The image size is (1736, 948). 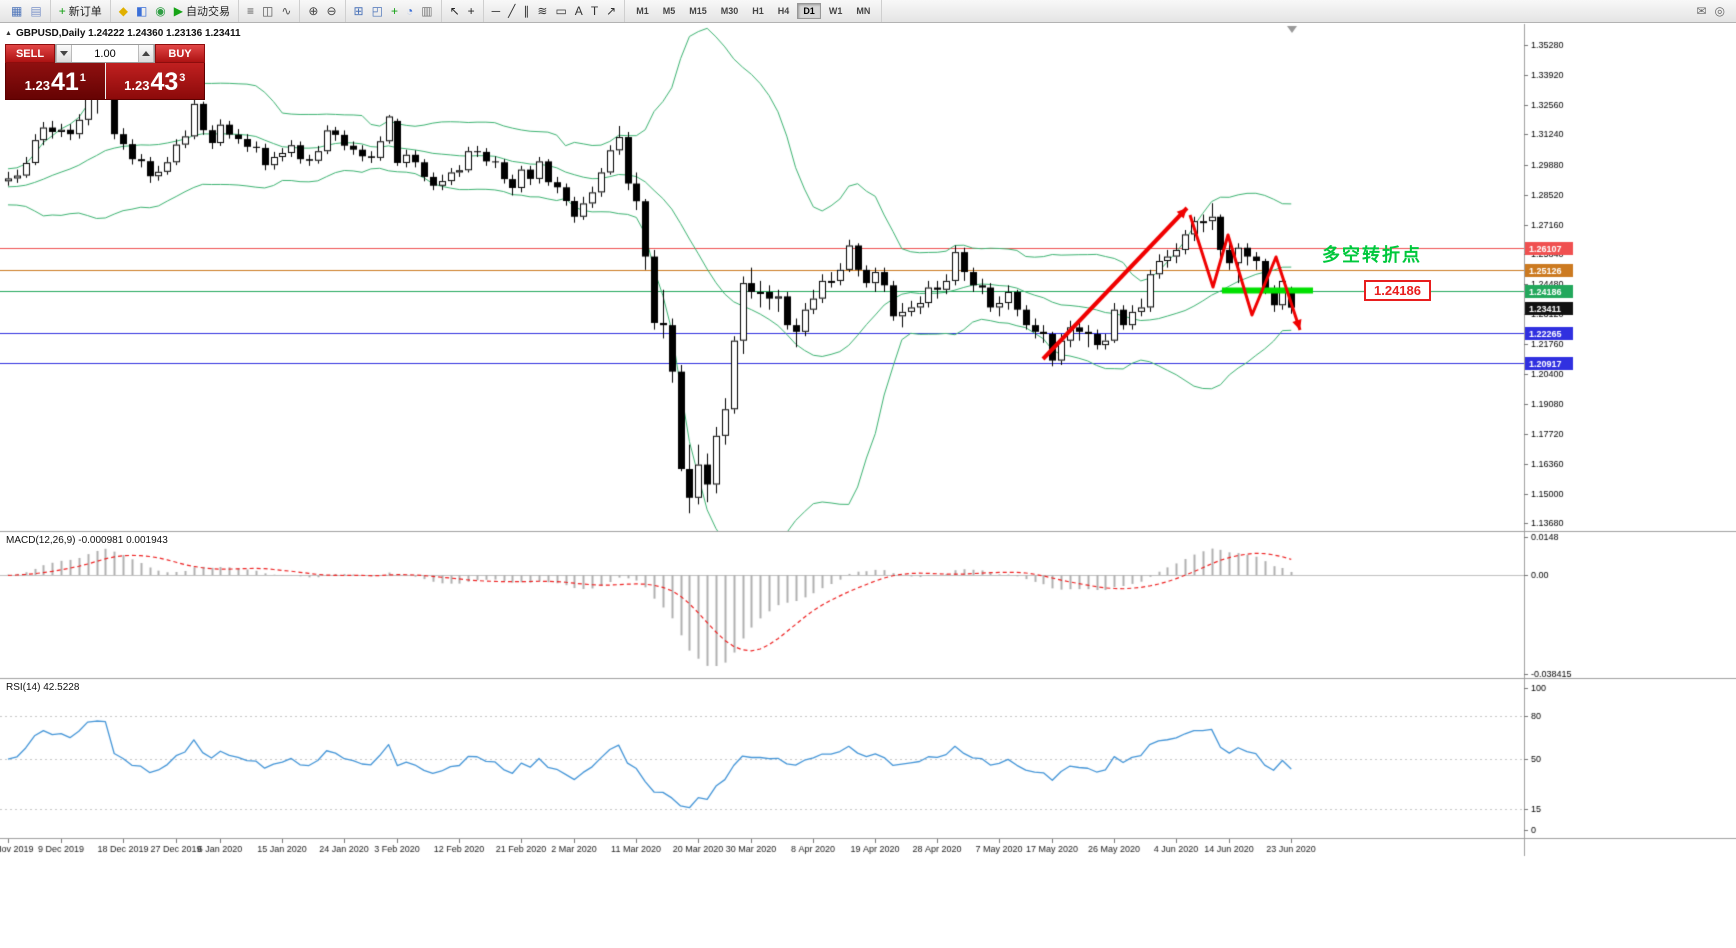 I want to click on zoom-out-icon-glyph: ⊖, so click(x=331, y=11).